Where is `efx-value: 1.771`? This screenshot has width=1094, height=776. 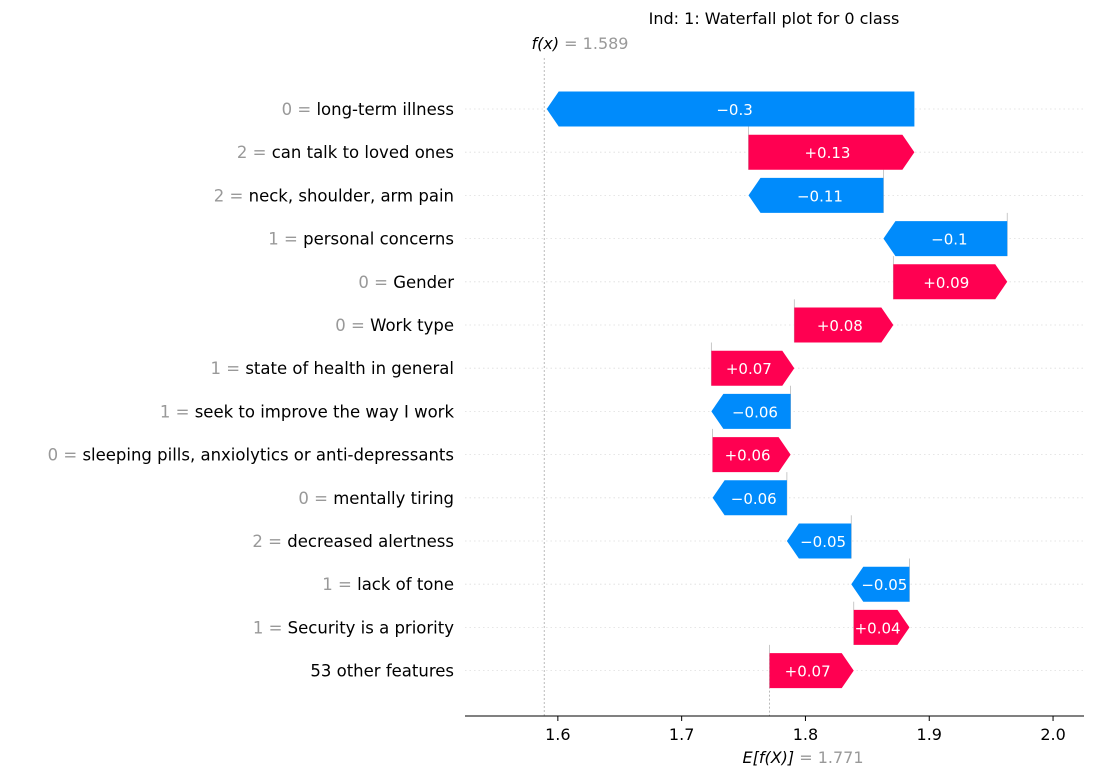
efx-value: 1.771 is located at coordinates (841, 757).